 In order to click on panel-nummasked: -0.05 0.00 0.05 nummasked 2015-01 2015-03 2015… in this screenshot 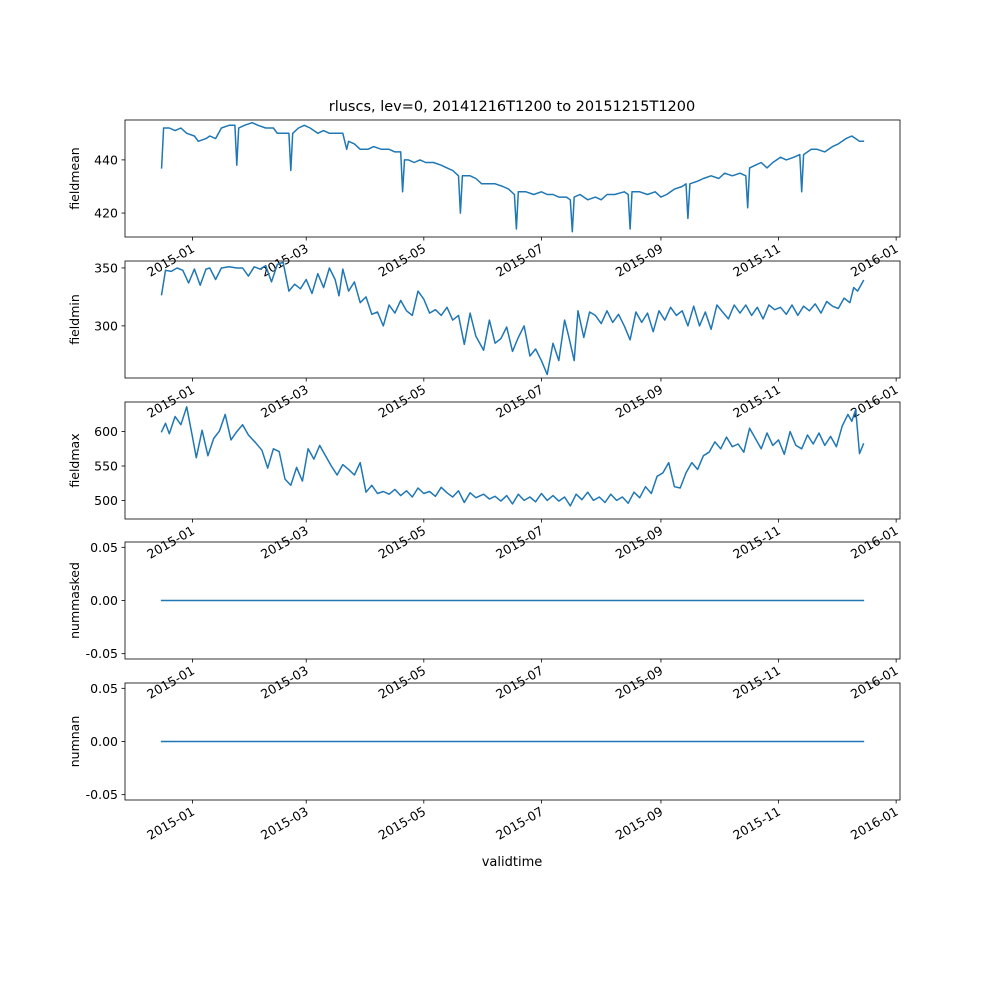, I will do `click(484, 621)`.